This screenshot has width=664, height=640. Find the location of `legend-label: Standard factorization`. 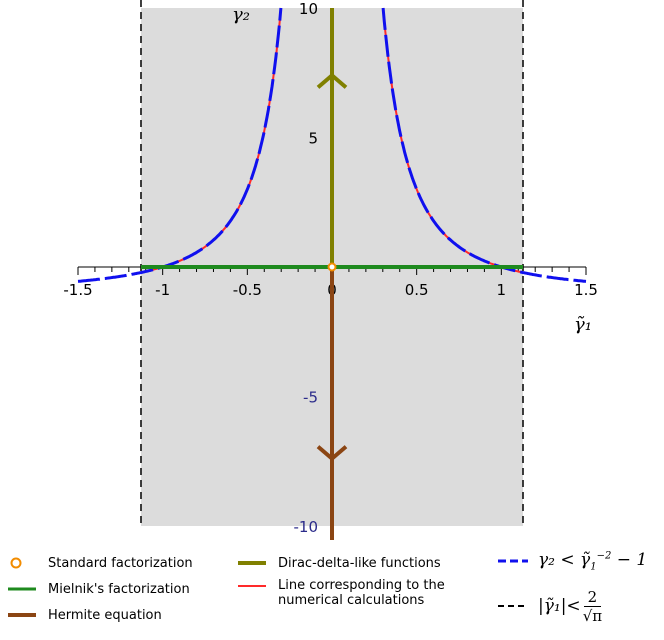

legend-label: Standard factorization is located at coordinates (120, 563).